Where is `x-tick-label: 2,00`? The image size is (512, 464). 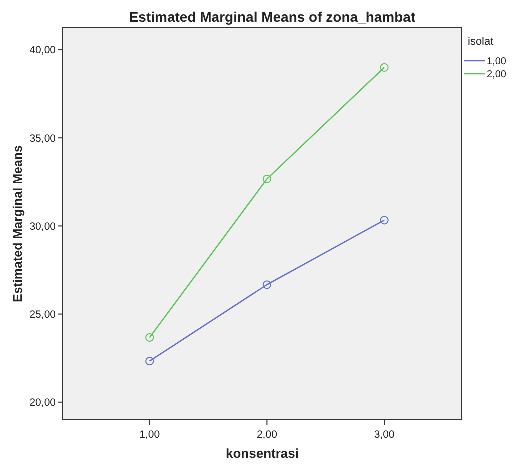
x-tick-label: 2,00 is located at coordinates (267, 435).